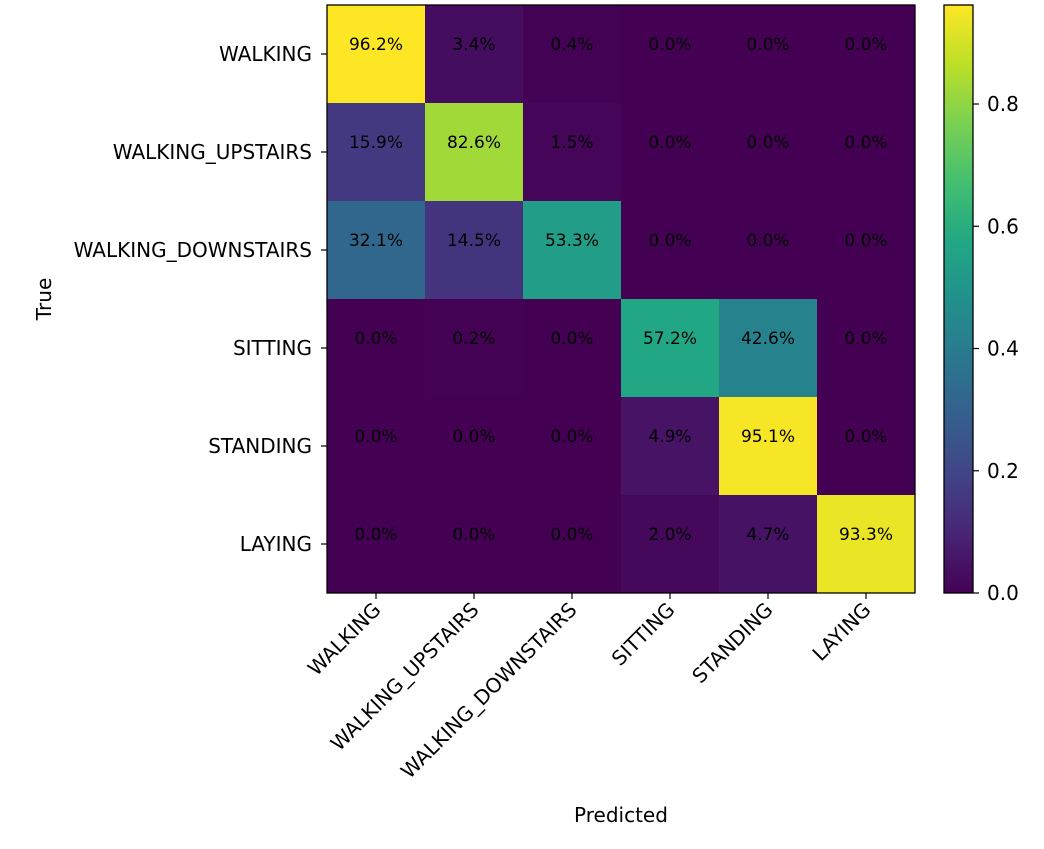 The width and height of the screenshot is (1044, 849). What do you see at coordinates (344, 639) in the screenshot?
I see `x-tick-label: WALKING` at bounding box center [344, 639].